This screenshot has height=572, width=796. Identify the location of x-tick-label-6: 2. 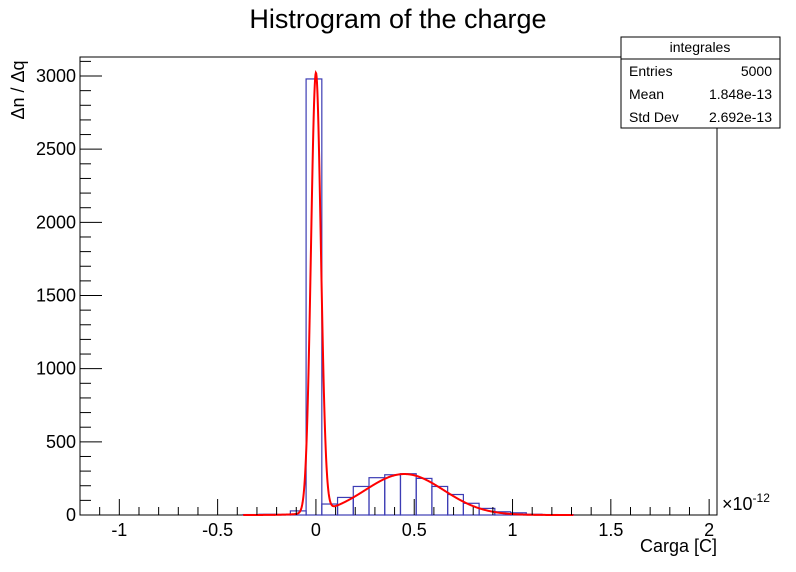
(709, 530).